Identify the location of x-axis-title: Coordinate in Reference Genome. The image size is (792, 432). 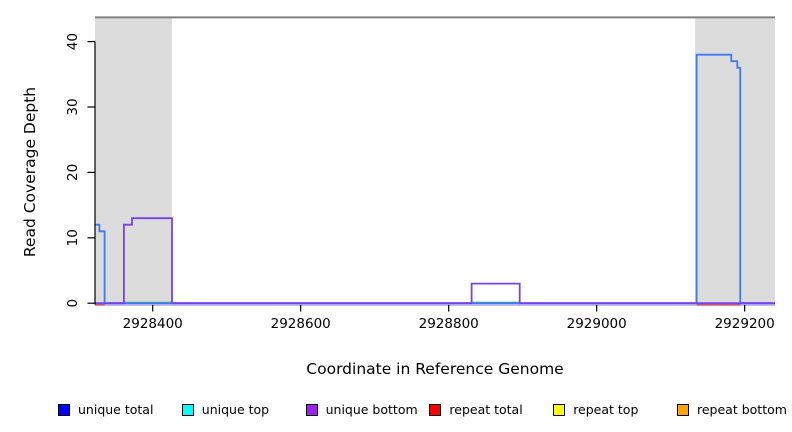
(435, 369).